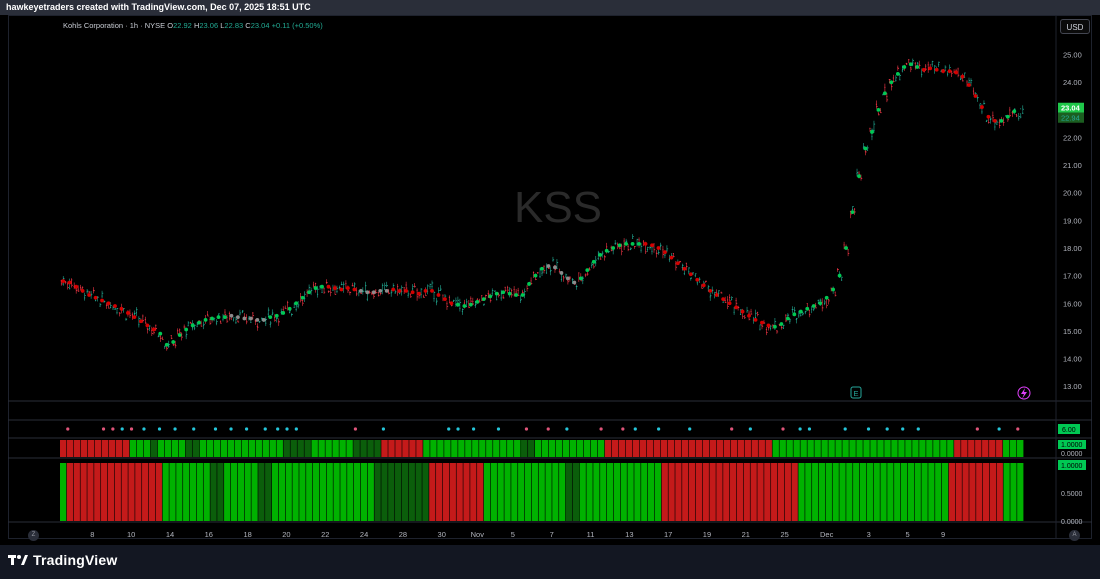 The height and width of the screenshot is (579, 1100). What do you see at coordinates (170, 25) in the screenshot?
I see `open-label: O` at bounding box center [170, 25].